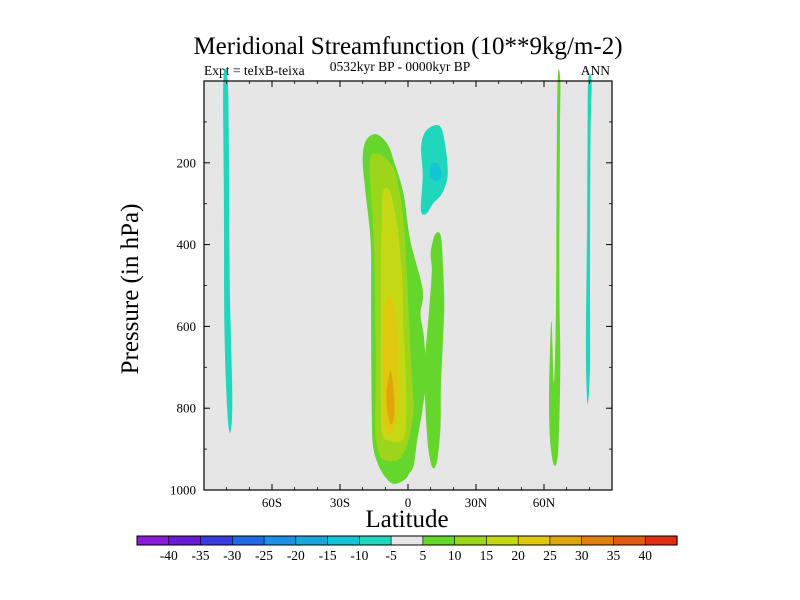  What do you see at coordinates (400, 66) in the screenshot?
I see `time-range-label: 0532kyr BP - 0000kyr BP` at bounding box center [400, 66].